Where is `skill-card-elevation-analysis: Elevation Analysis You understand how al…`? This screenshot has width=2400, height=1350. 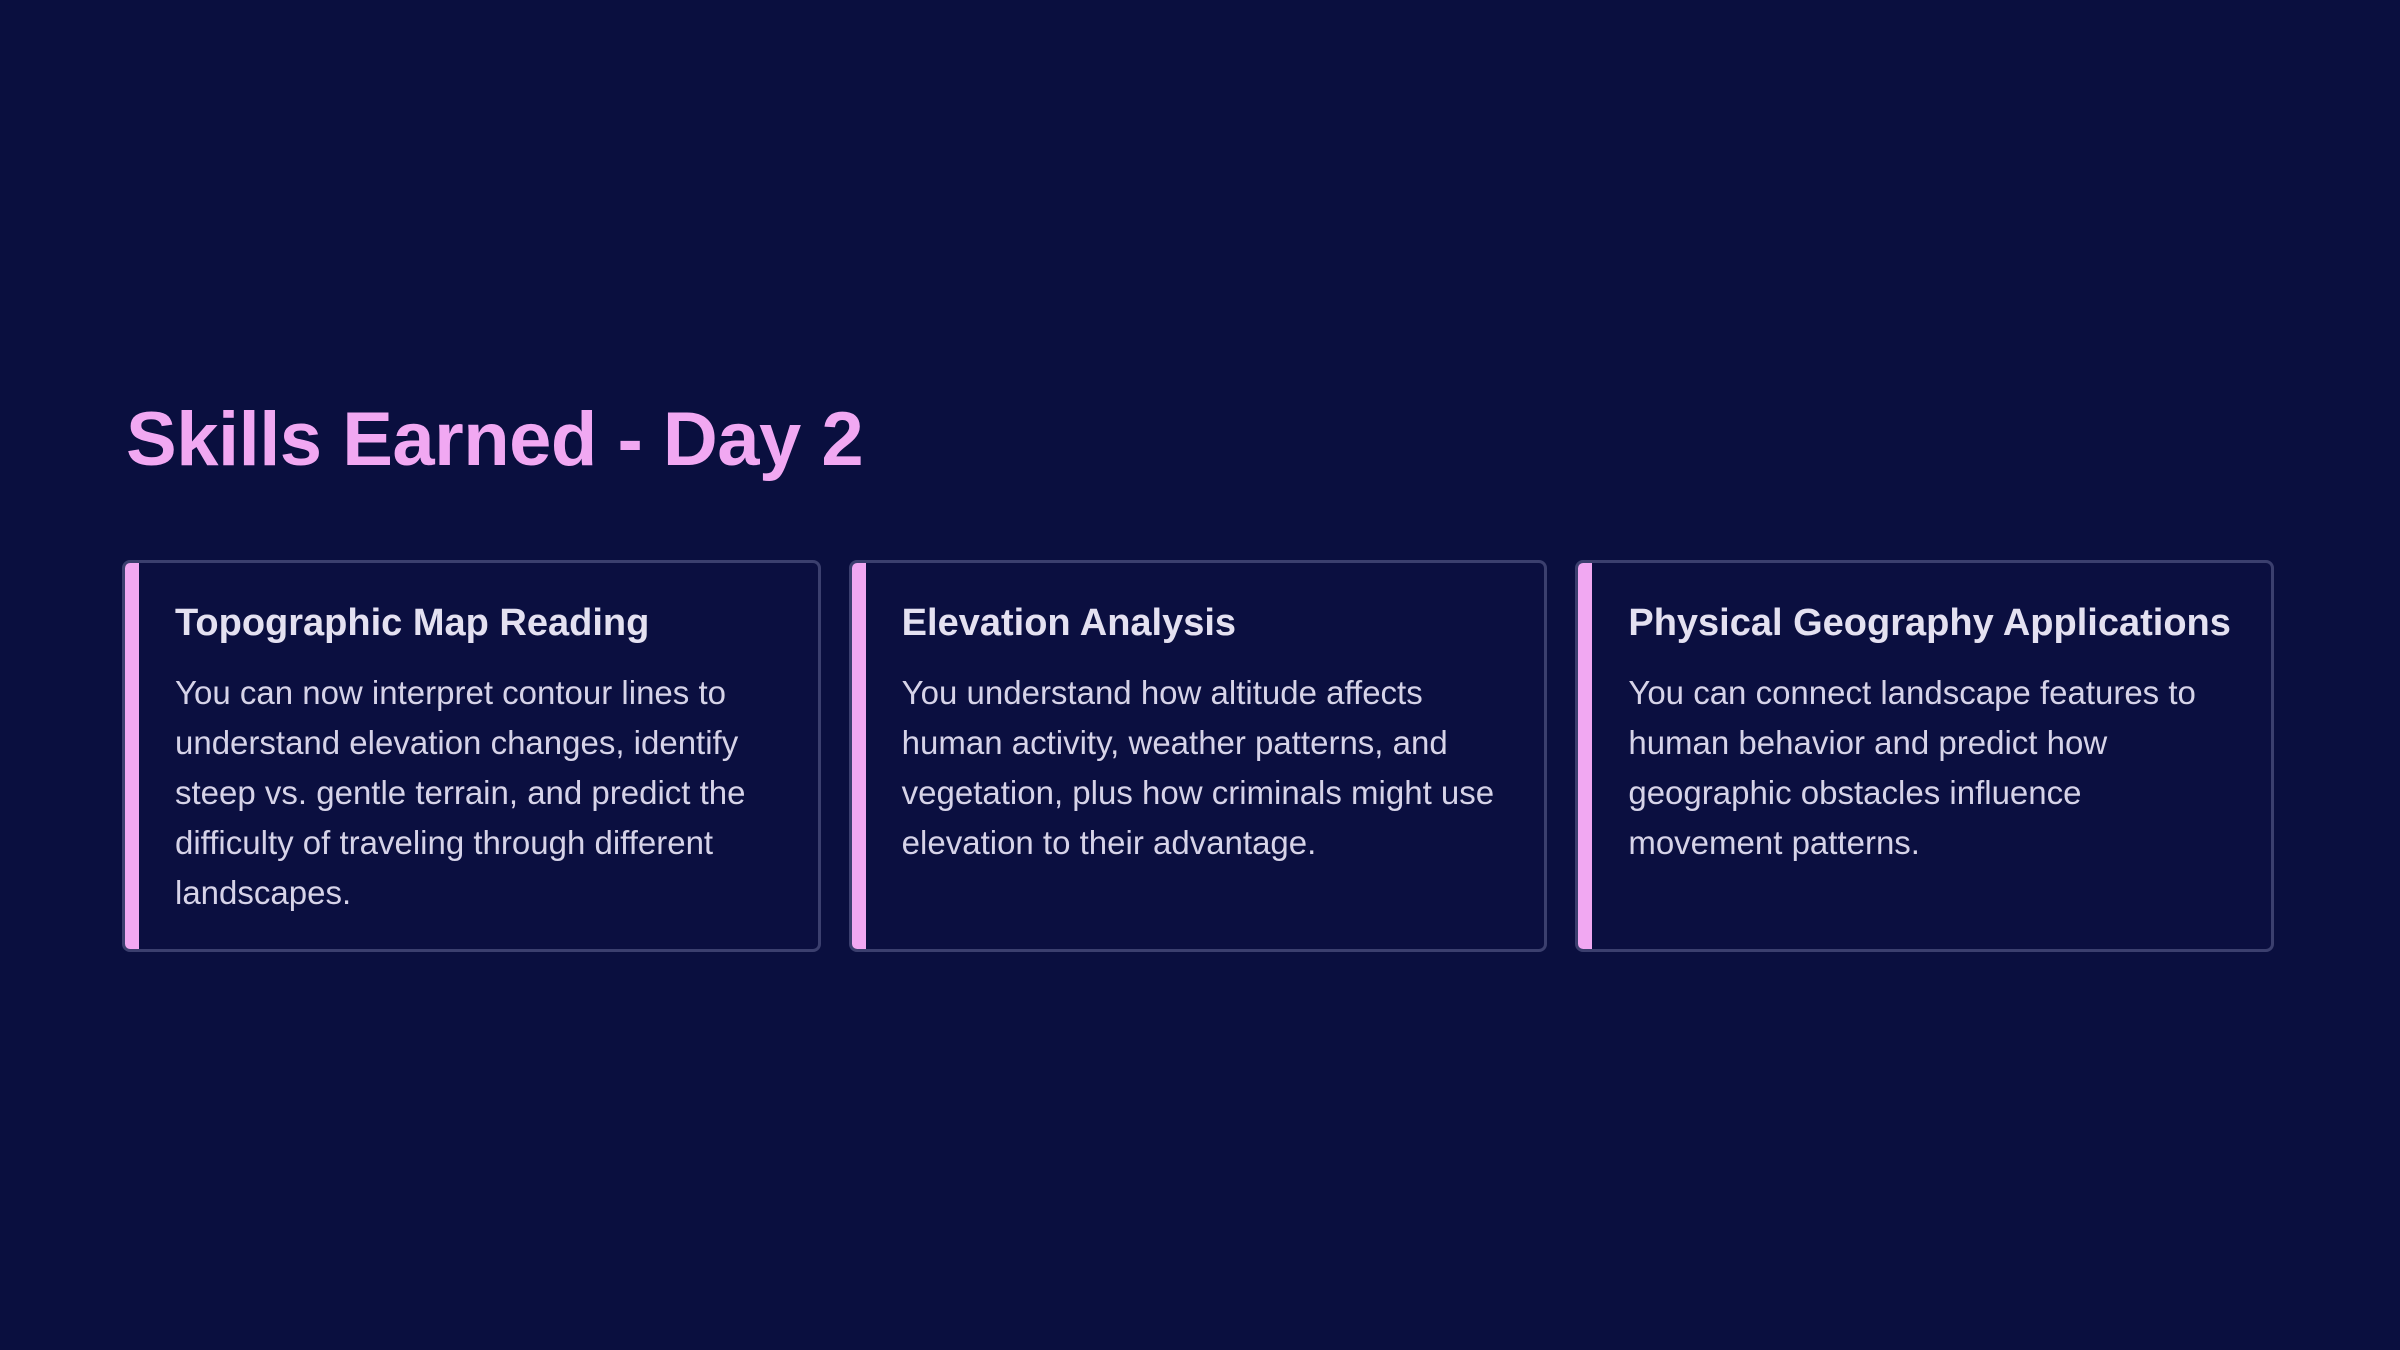 skill-card-elevation-analysis: Elevation Analysis You understand how al… is located at coordinates (1198, 756).